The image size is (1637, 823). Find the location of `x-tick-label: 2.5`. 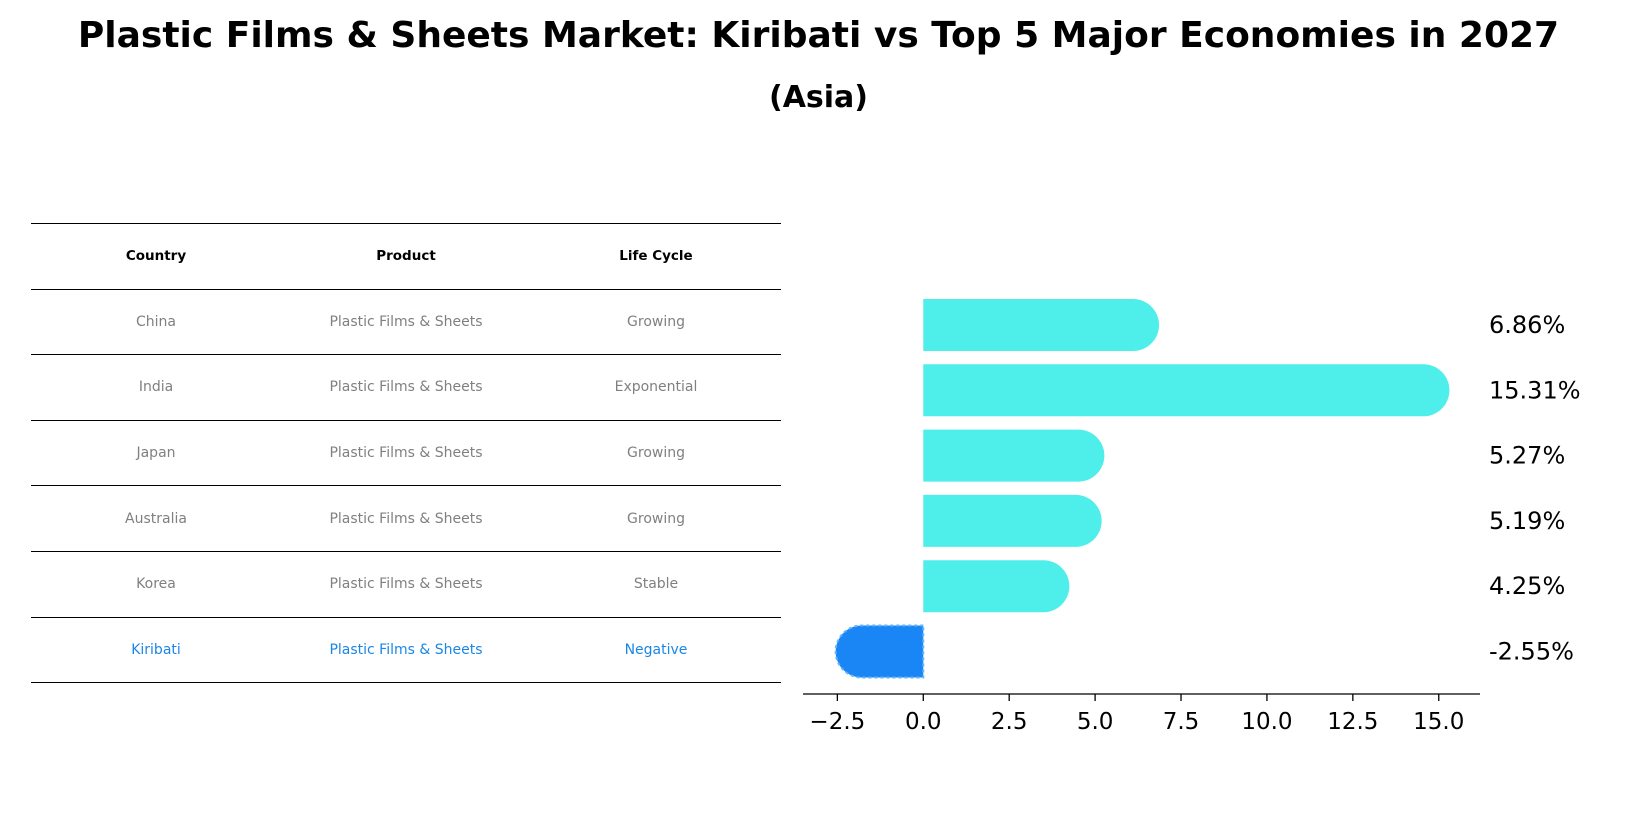

x-tick-label: 2.5 is located at coordinates (1009, 722).